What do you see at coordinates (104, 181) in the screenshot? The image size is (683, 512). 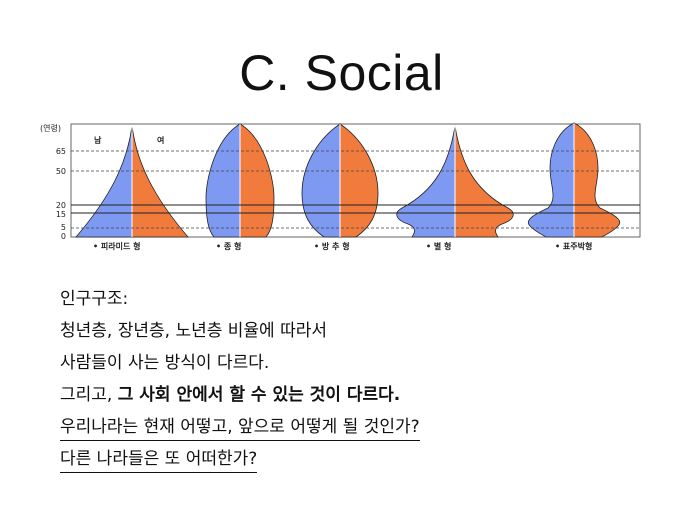 I see `pyramid-male-half` at bounding box center [104, 181].